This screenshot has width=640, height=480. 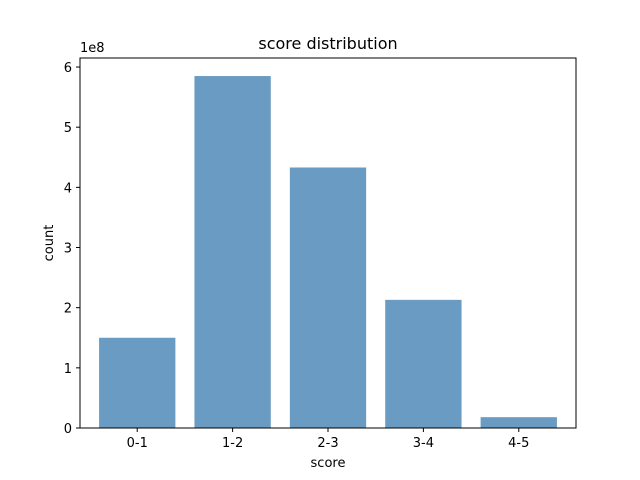 I want to click on y-tick-label: 5, so click(x=68, y=128).